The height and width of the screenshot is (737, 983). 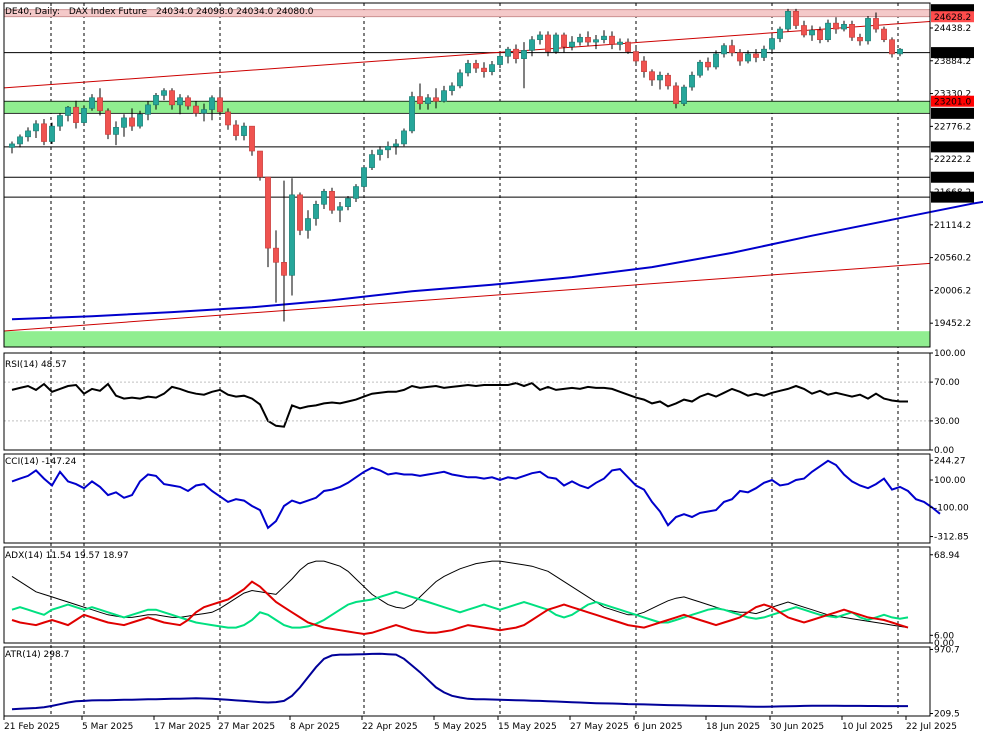 What do you see at coordinates (108, 12) in the screenshot?
I see `description-label: DAX Index Future` at bounding box center [108, 12].